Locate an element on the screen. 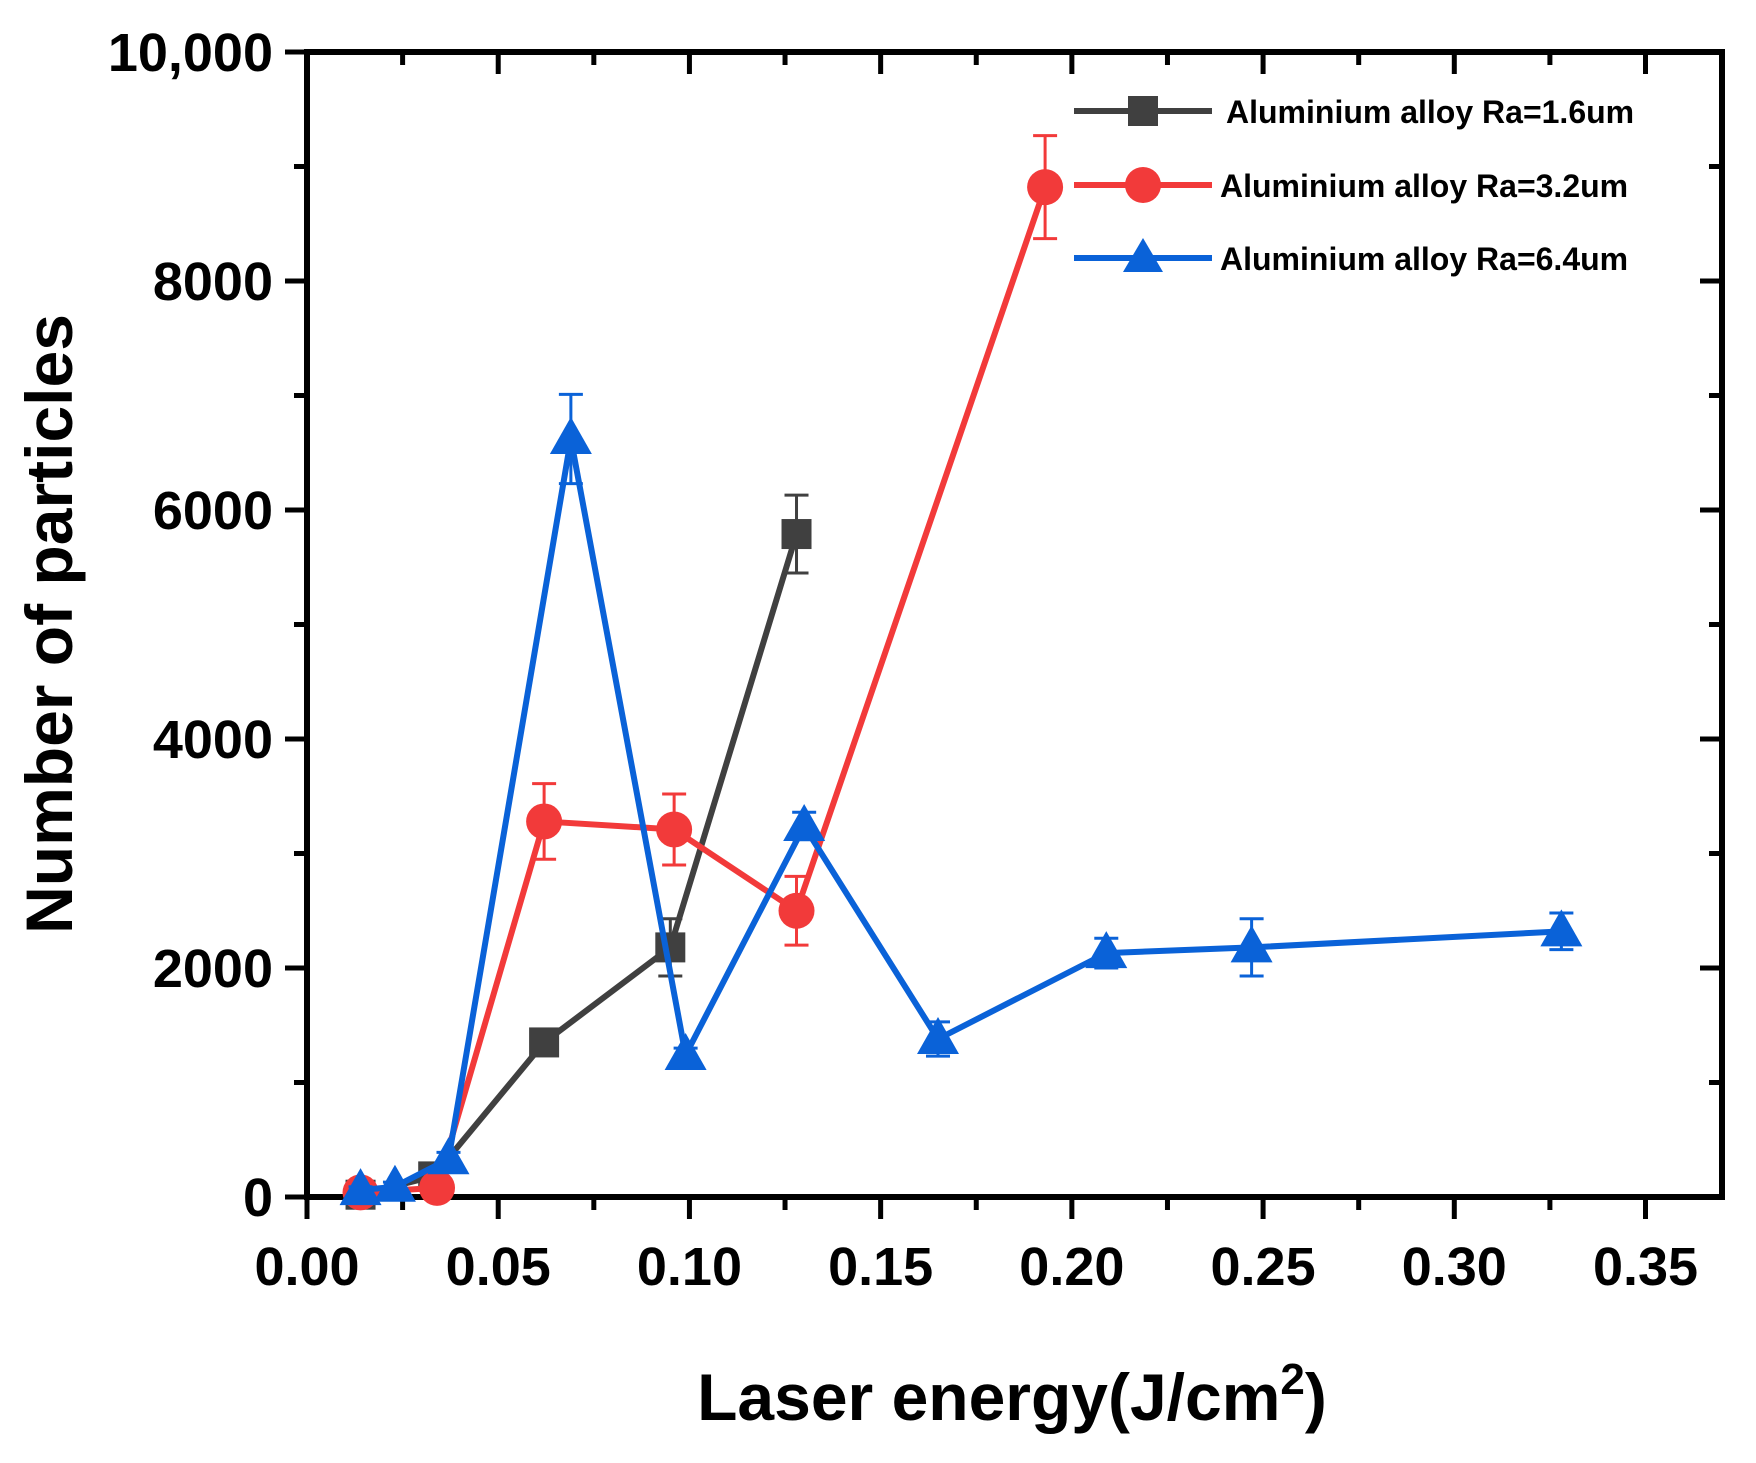 The height and width of the screenshot is (1463, 1756). x-axis-title: Laser energy(J/cm2) is located at coordinates (1012, 1394).